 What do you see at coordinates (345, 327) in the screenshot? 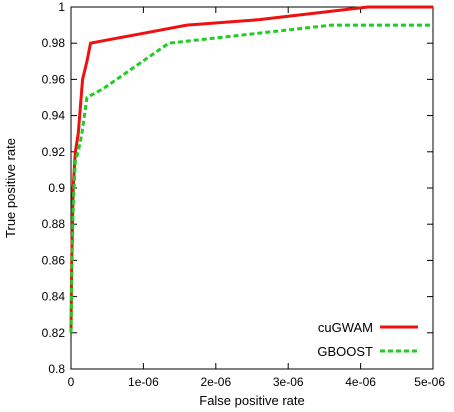
I see `legend-label-cugwam: cuGWAM` at bounding box center [345, 327].